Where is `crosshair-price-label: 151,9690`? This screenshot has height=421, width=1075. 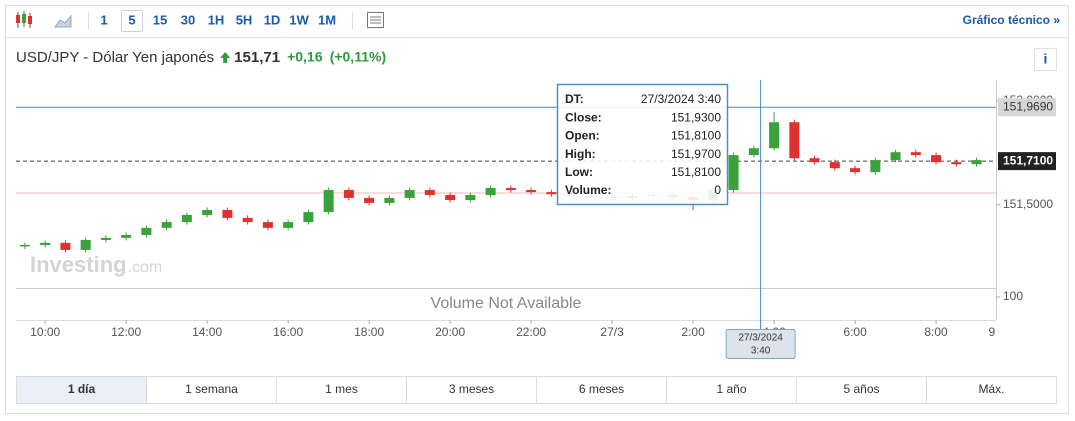
crosshair-price-label: 151,9690 is located at coordinates (1028, 106).